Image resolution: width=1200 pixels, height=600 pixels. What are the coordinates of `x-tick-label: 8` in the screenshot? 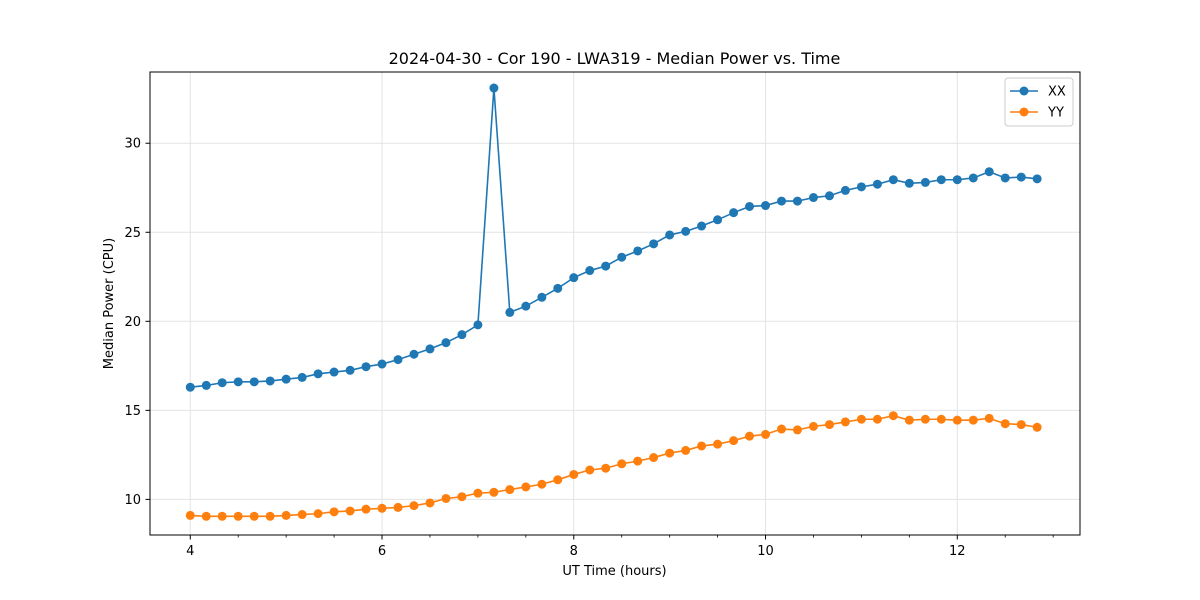 It's located at (574, 551).